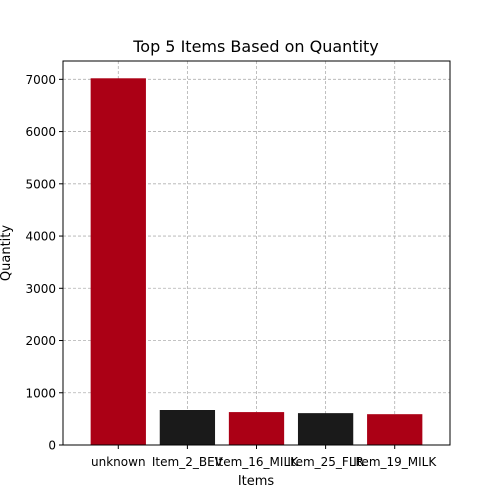  Describe the element at coordinates (118, 261) in the screenshot. I see `bar-unknown` at that location.